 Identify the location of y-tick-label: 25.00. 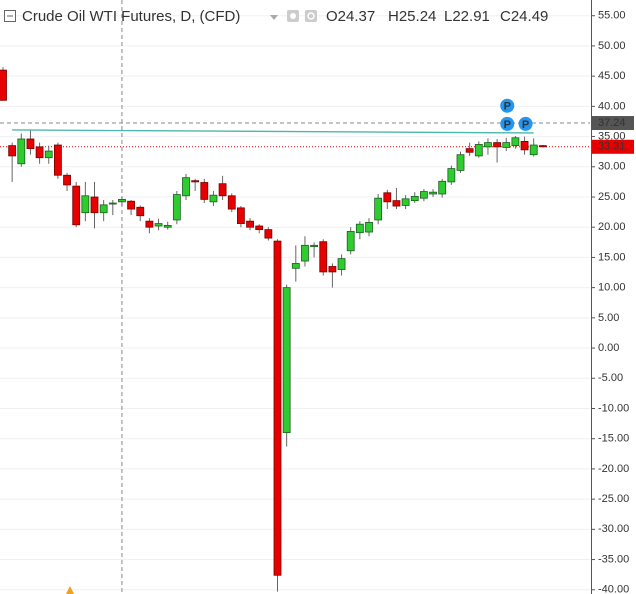
(612, 197).